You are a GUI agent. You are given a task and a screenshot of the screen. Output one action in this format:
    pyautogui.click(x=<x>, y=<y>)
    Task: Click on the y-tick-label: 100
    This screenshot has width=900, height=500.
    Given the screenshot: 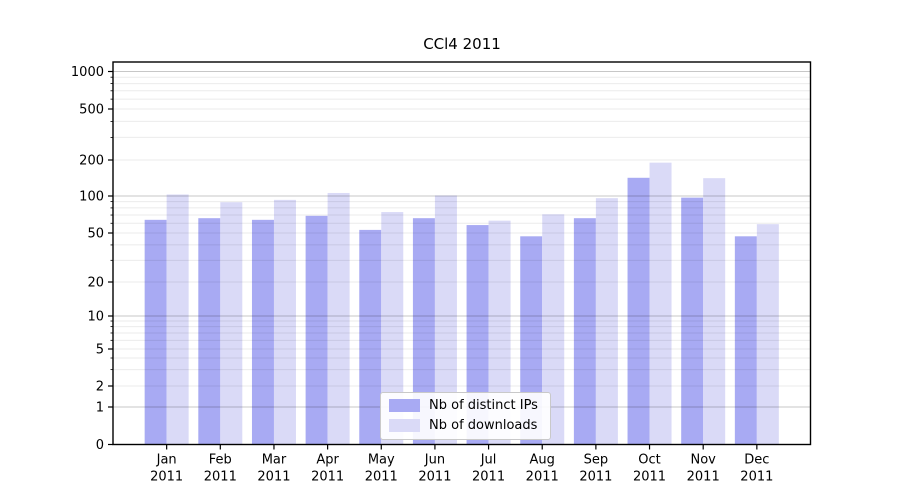 What is the action you would take?
    pyautogui.click(x=91, y=197)
    